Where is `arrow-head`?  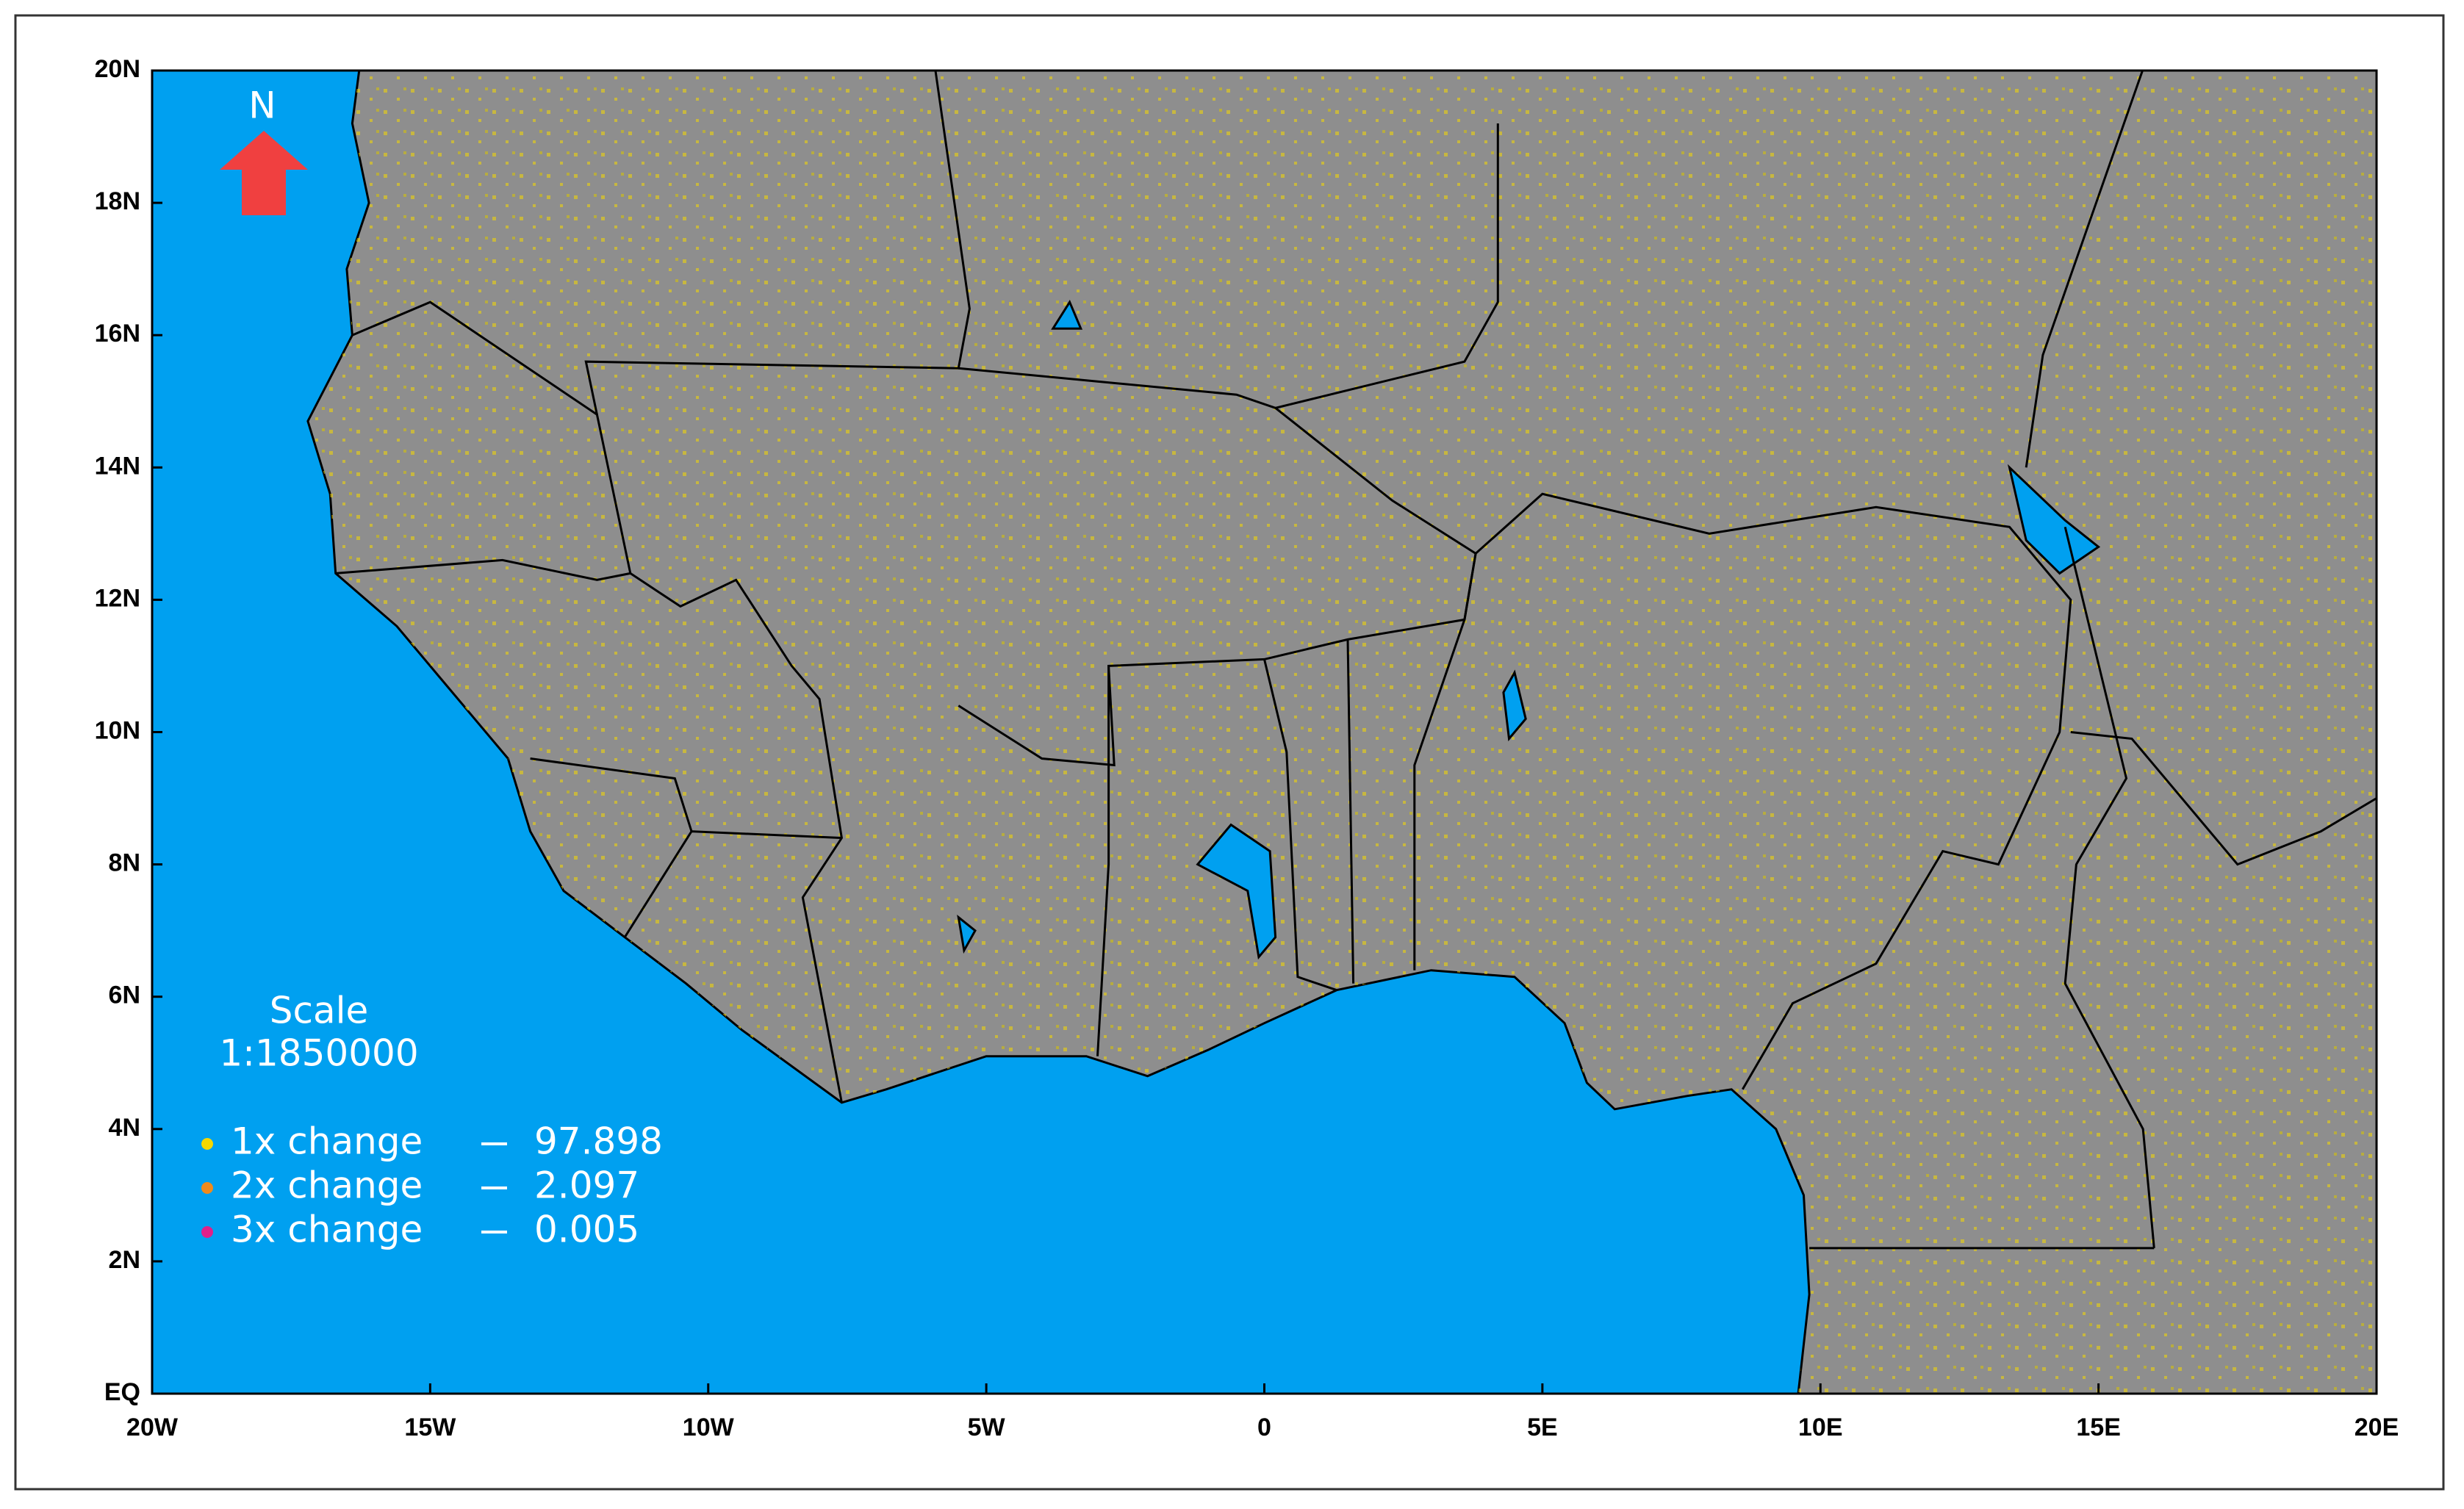 arrow-head is located at coordinates (264, 150).